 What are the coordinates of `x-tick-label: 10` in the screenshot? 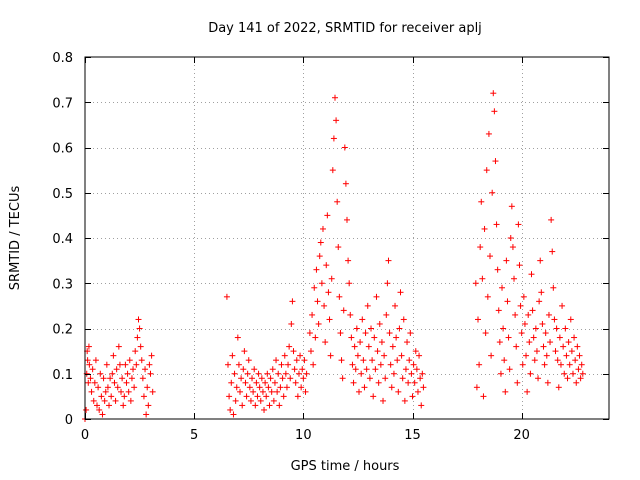 It's located at (303, 435).